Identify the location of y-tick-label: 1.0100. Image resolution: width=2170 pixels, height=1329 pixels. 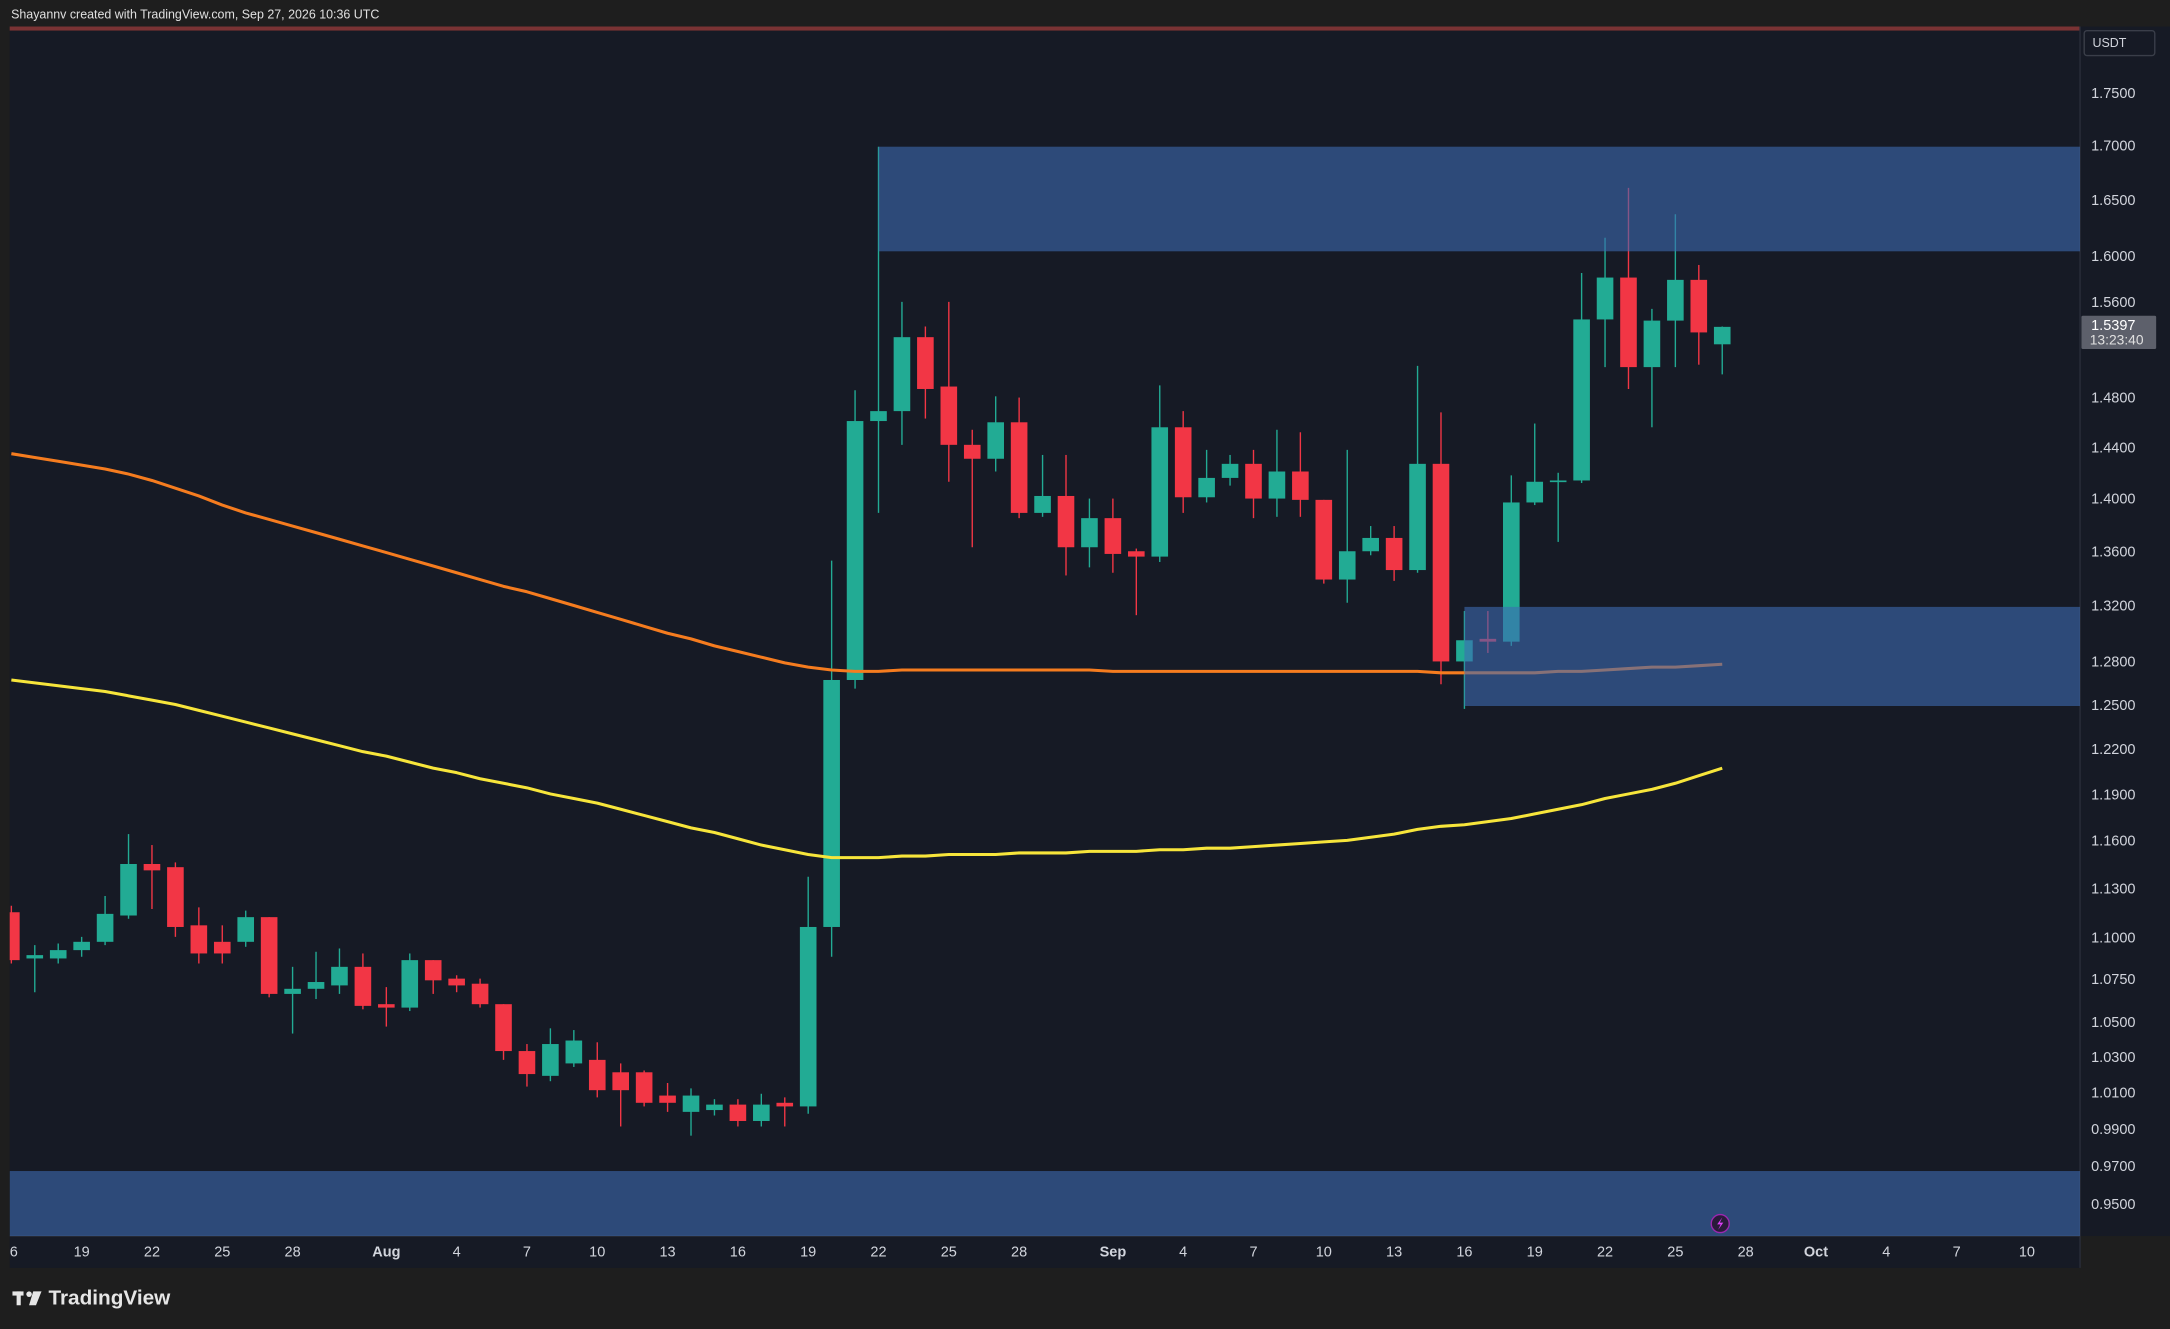
(2113, 1094).